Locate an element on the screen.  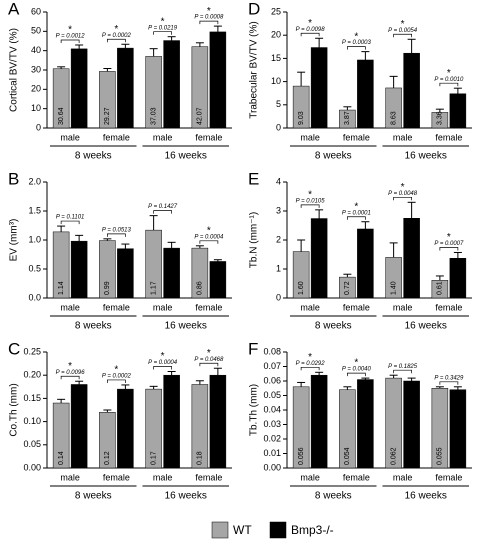
value-label: 42.07 is located at coordinates (200, 116).